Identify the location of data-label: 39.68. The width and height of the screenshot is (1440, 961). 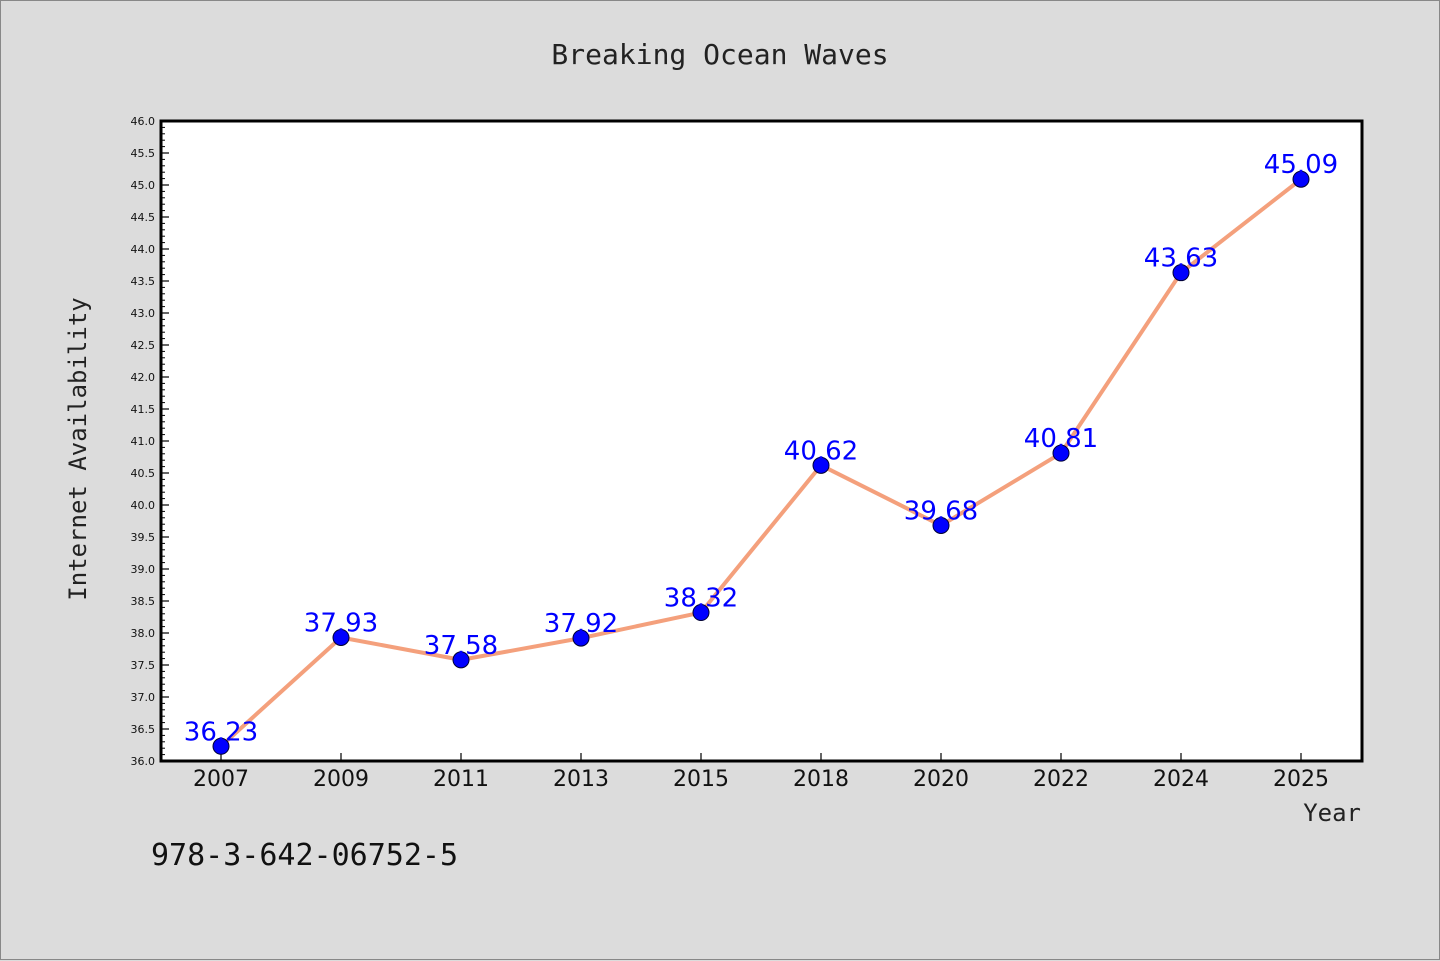
(941, 511).